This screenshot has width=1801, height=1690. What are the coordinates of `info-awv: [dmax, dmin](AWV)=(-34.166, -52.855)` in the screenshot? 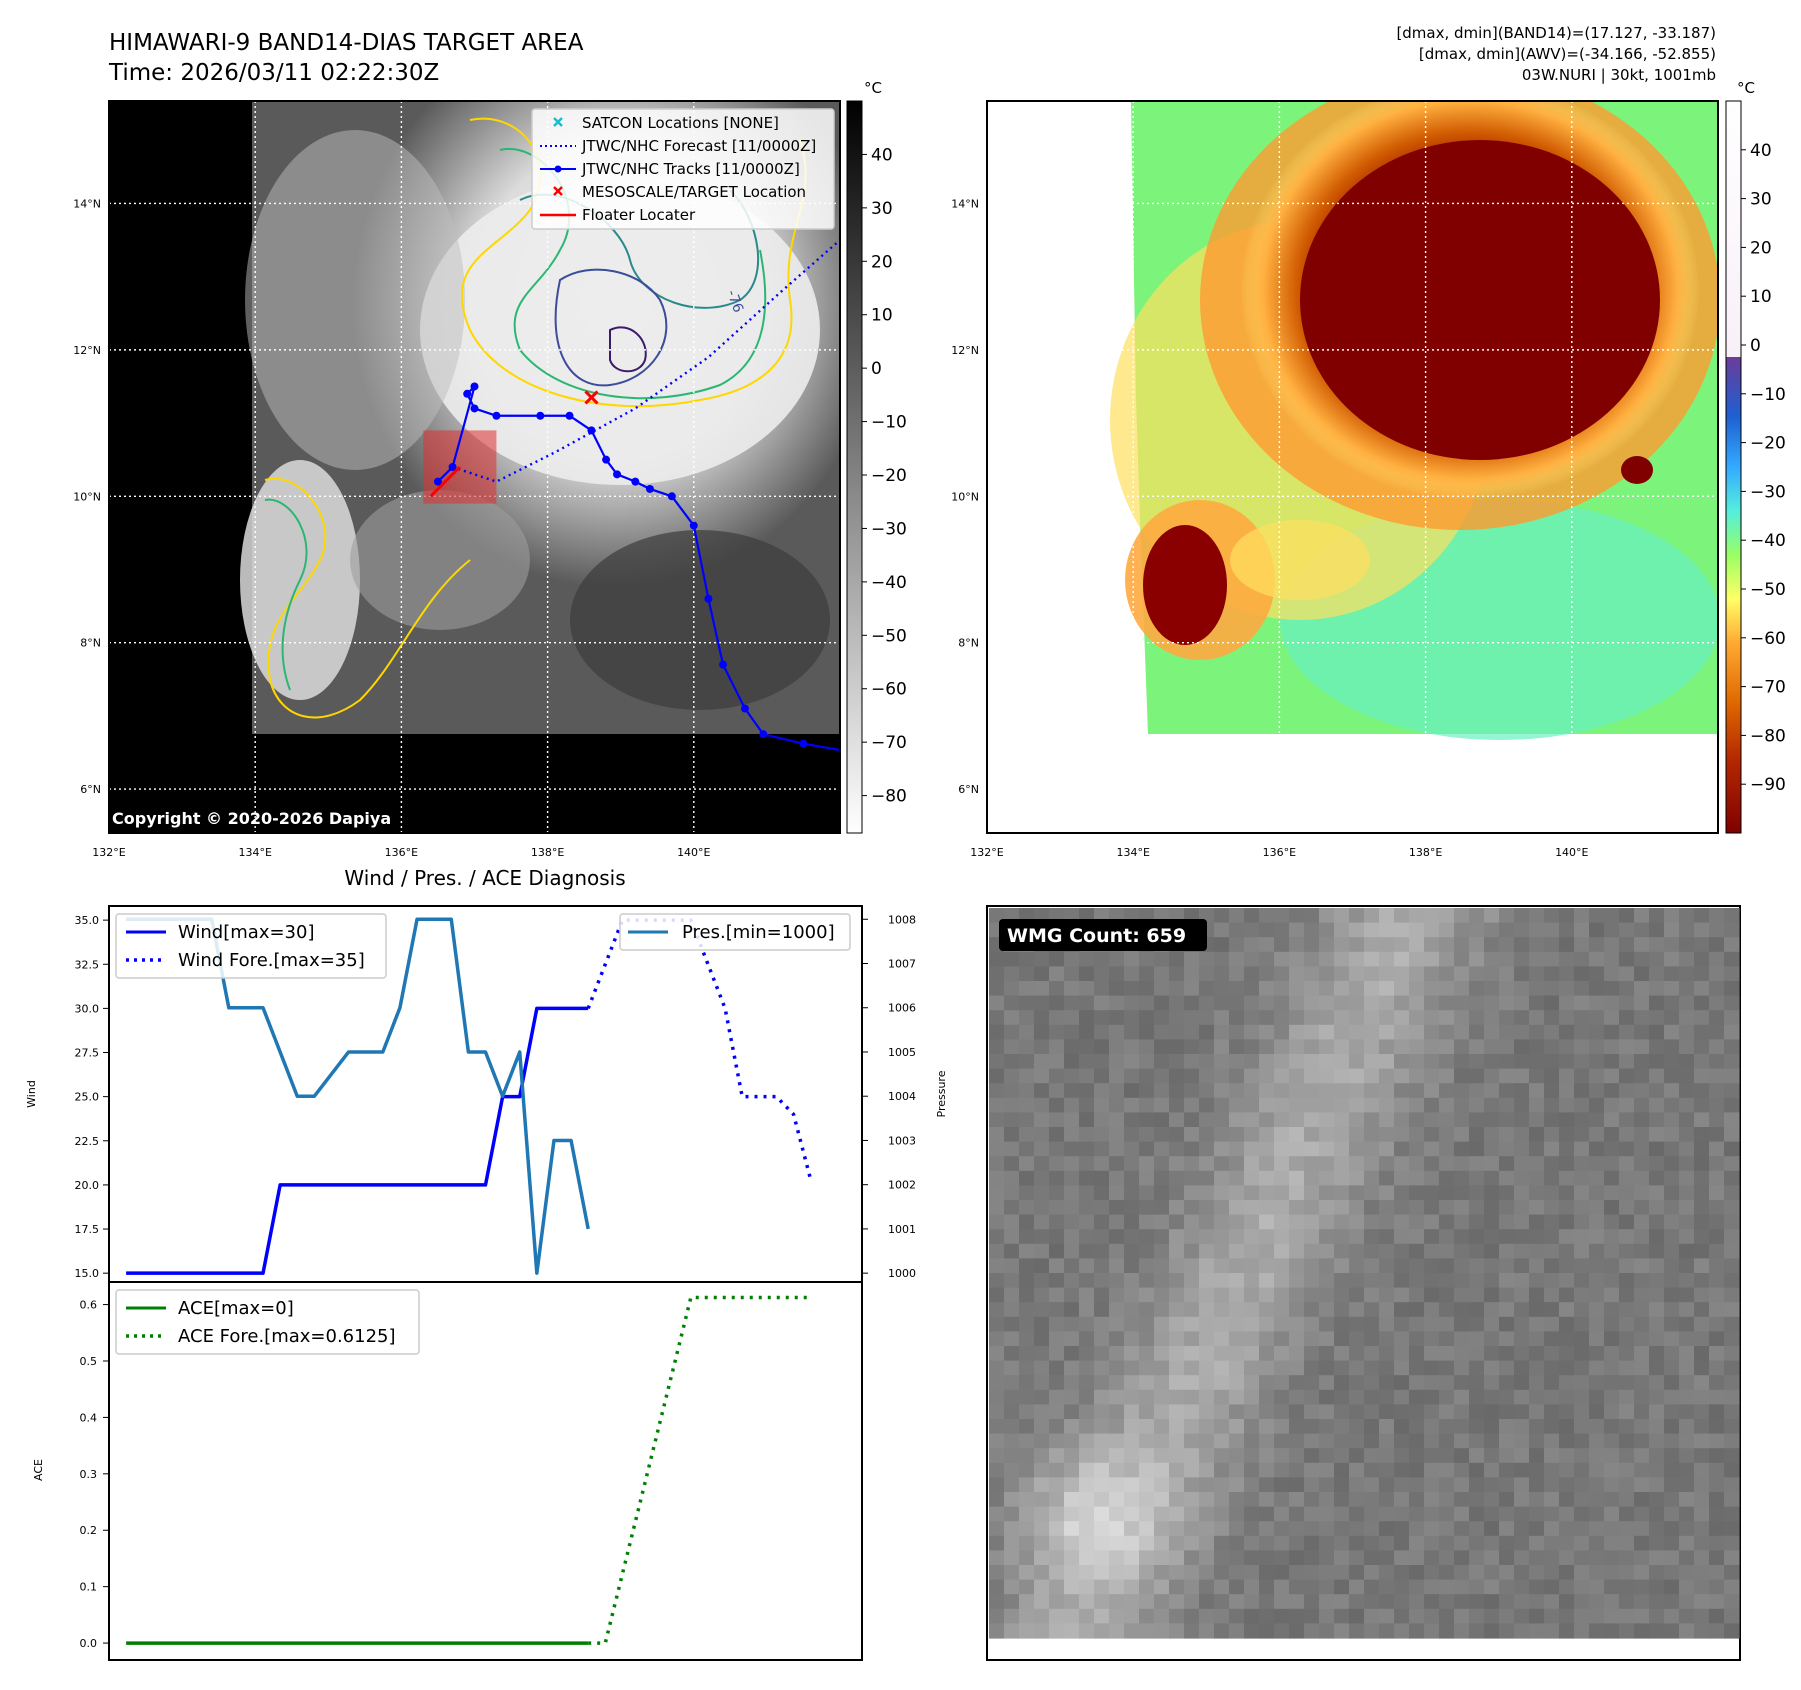 It's located at (1567, 54).